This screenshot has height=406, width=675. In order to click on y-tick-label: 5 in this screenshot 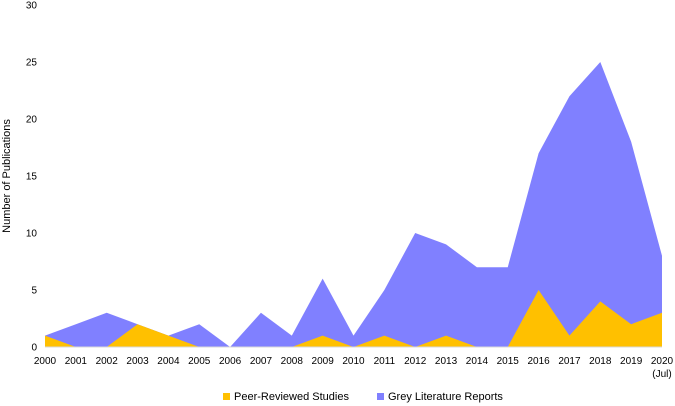, I will do `click(34, 291)`.